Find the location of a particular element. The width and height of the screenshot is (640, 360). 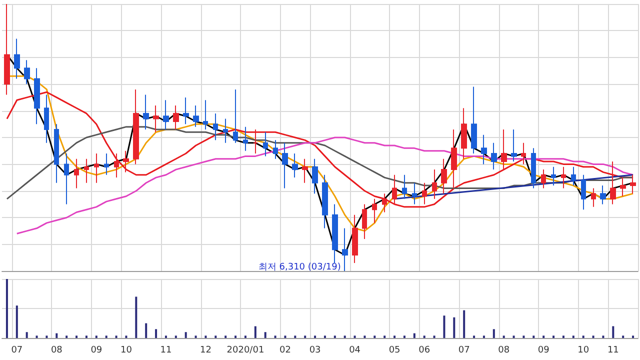

annotation: 최저 6,310 (03/19) is located at coordinates (299, 267).